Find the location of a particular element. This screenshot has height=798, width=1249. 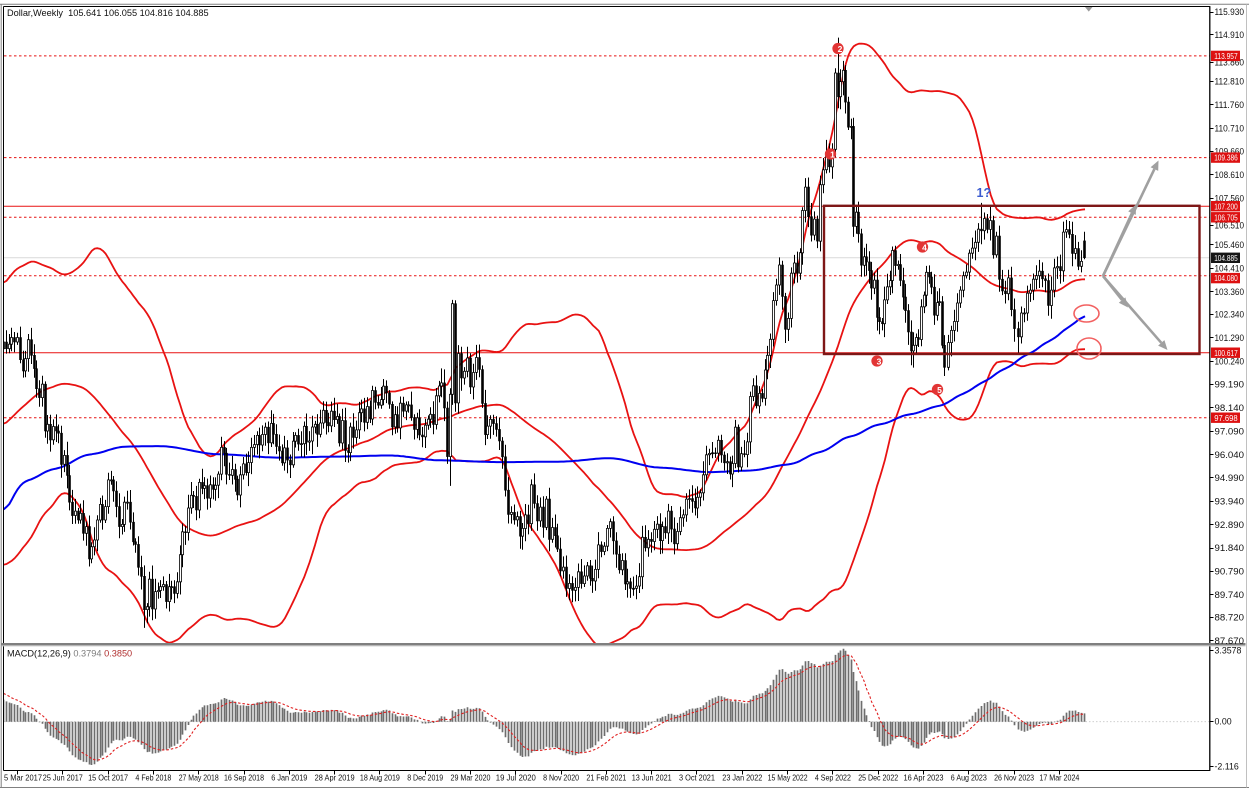

svg-text: 96.040 is located at coordinates (1230, 455).